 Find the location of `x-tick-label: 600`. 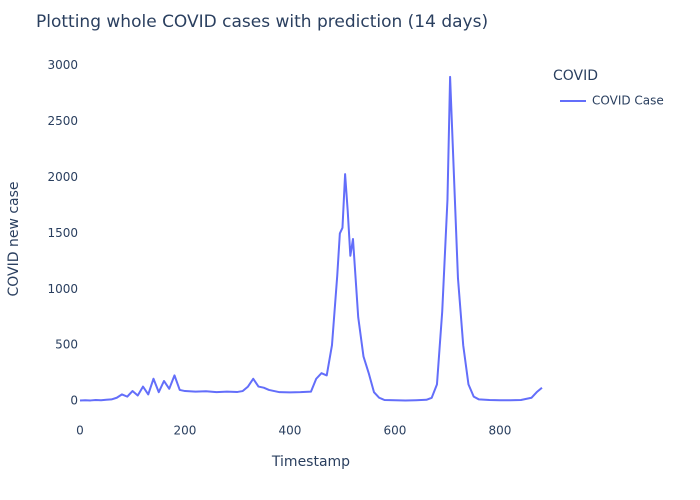

x-tick-label: 600 is located at coordinates (395, 431).